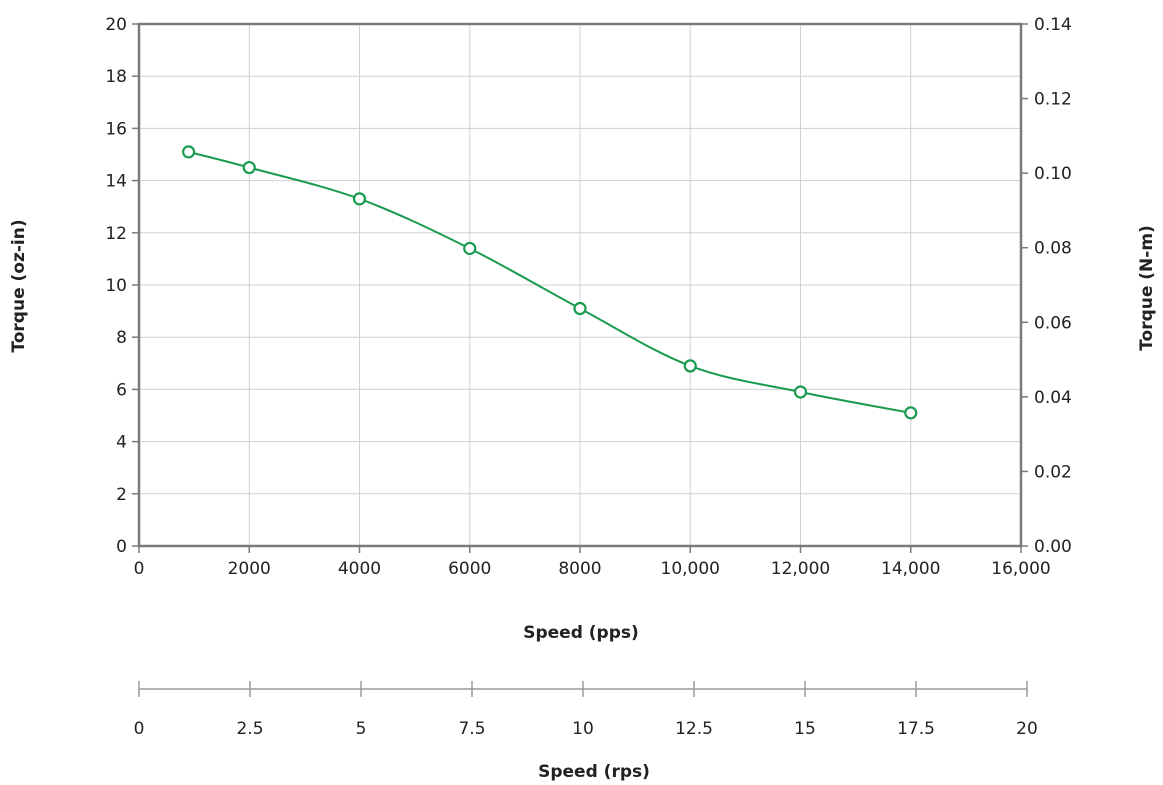  I want to click on x2-tick-label: 12.5, so click(694, 729).